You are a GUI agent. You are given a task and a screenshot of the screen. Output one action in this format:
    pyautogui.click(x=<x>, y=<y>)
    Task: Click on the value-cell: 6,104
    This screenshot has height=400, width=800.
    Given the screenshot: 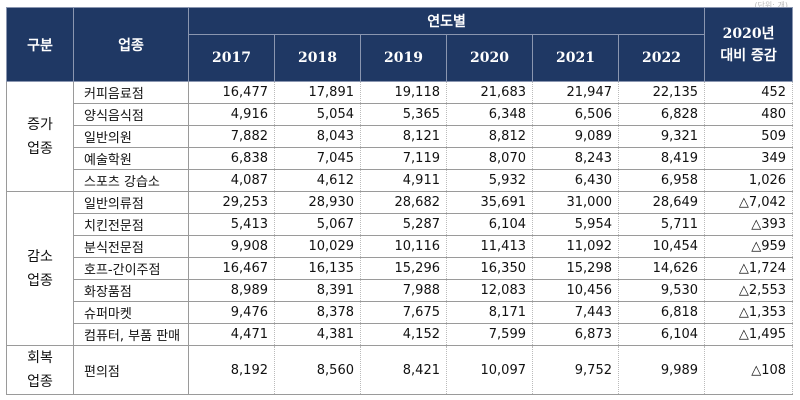 What is the action you would take?
    pyautogui.click(x=489, y=224)
    